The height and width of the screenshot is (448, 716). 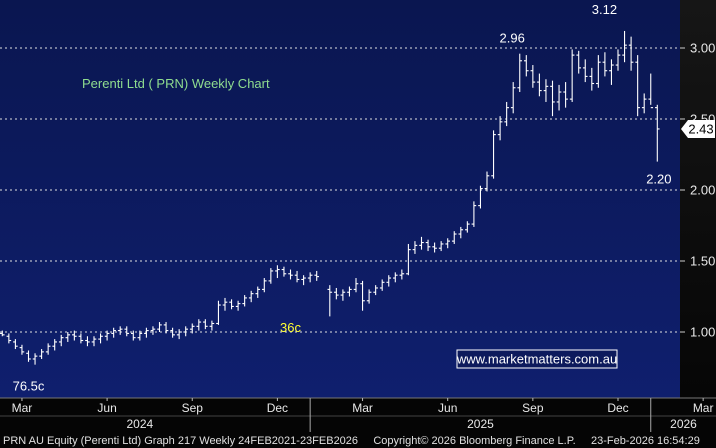 I want to click on last-price-label: 2.43, so click(x=700, y=128).